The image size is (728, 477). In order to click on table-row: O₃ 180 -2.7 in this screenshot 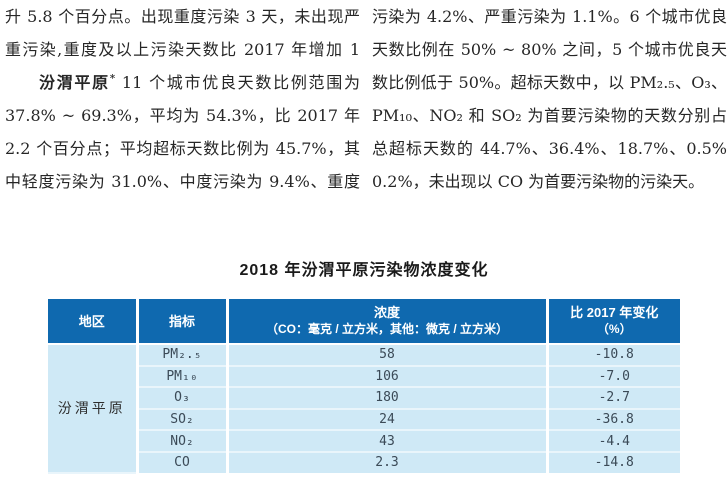, I will do `click(364, 398)`.